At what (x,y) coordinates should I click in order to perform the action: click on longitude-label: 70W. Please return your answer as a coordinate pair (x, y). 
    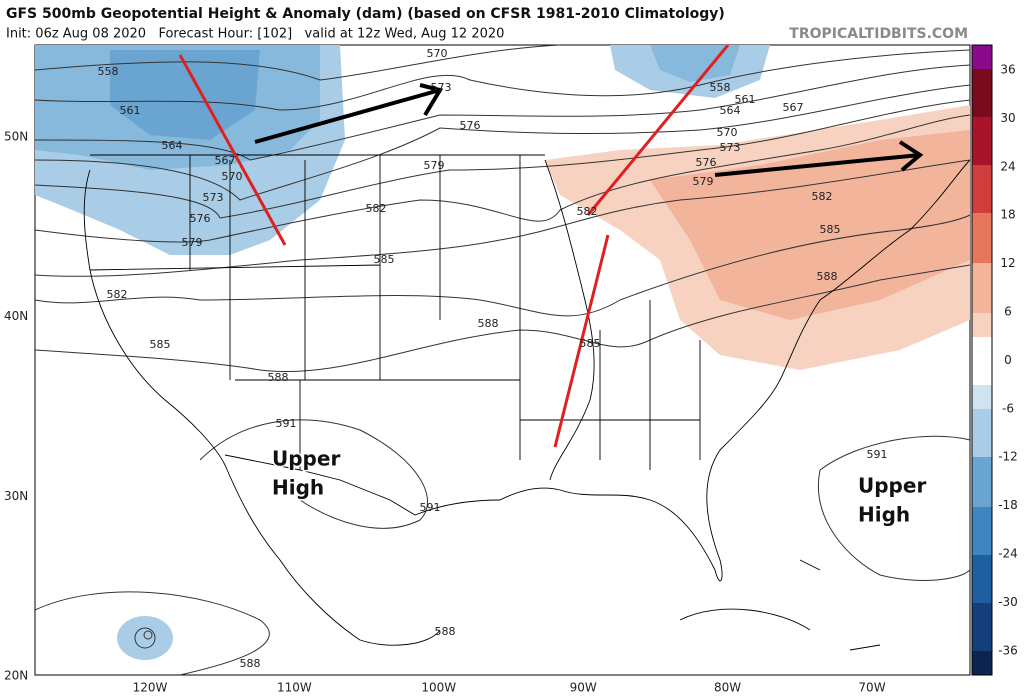
    Looking at the image, I should click on (871, 688).